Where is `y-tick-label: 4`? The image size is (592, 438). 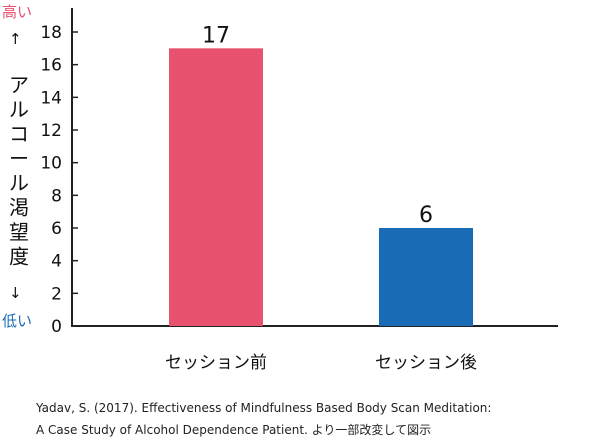 y-tick-label: 4 is located at coordinates (56, 262).